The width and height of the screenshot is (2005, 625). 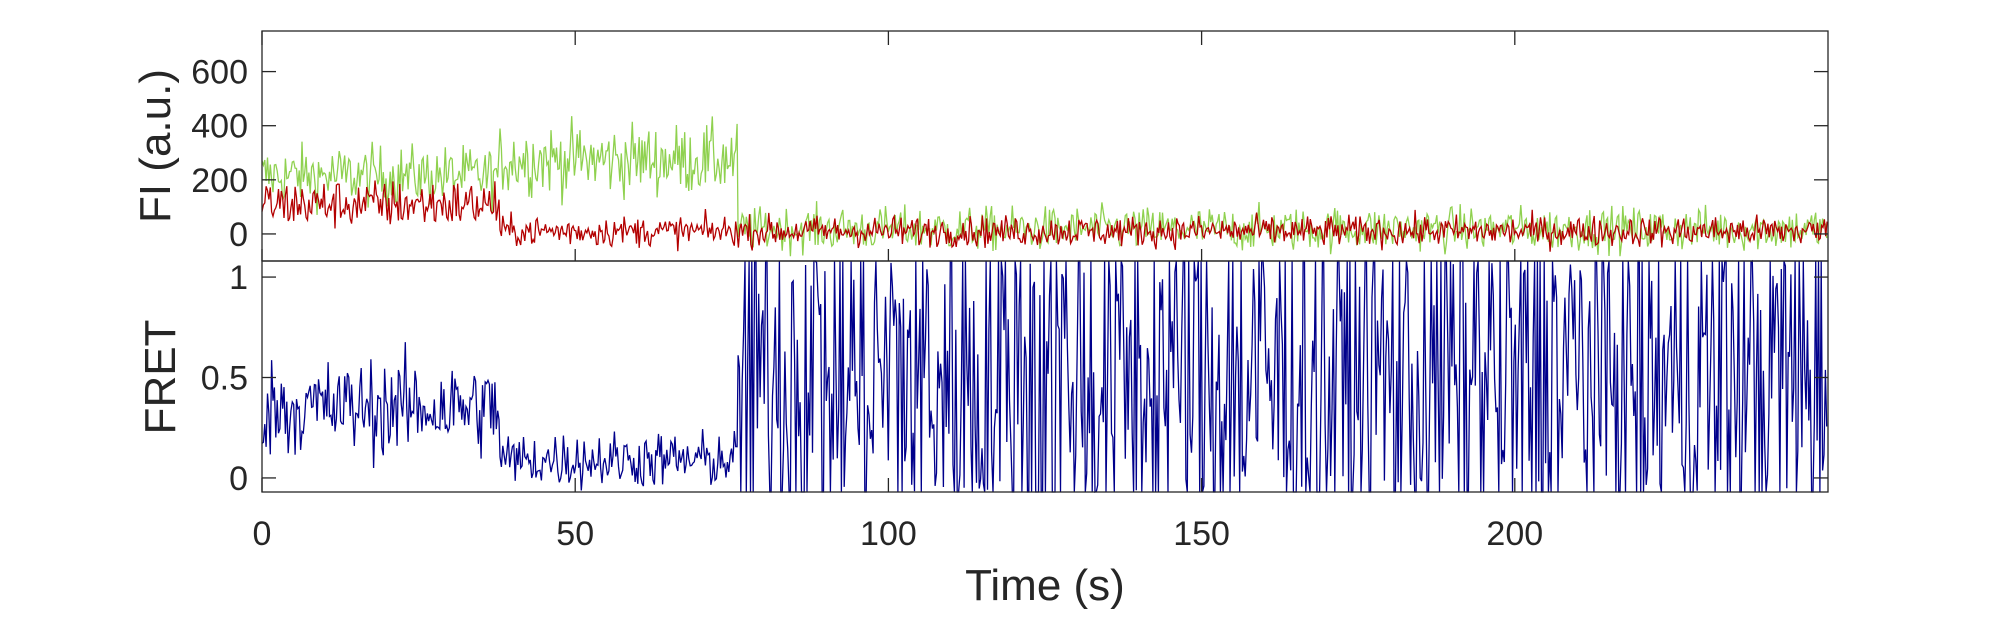 What do you see at coordinates (219, 127) in the screenshot?
I see `fluorescence-y-tick-label: 400` at bounding box center [219, 127].